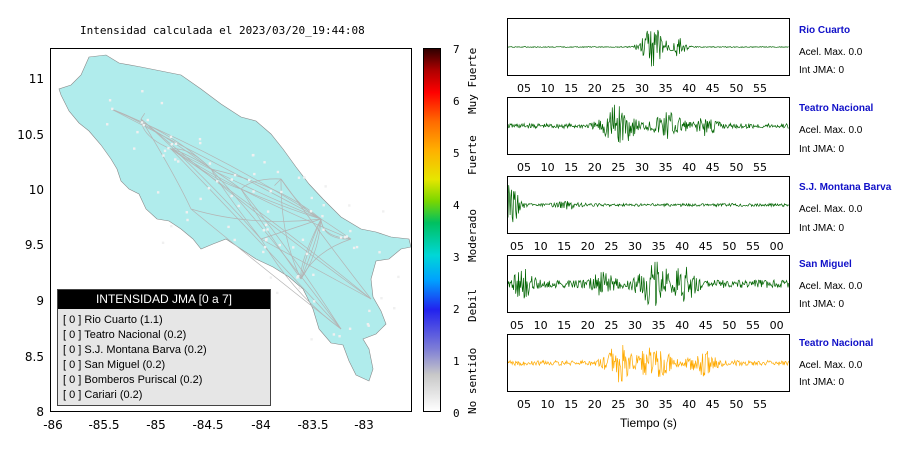 This screenshot has width=910, height=460. I want to click on road-network, so click(241, 219).